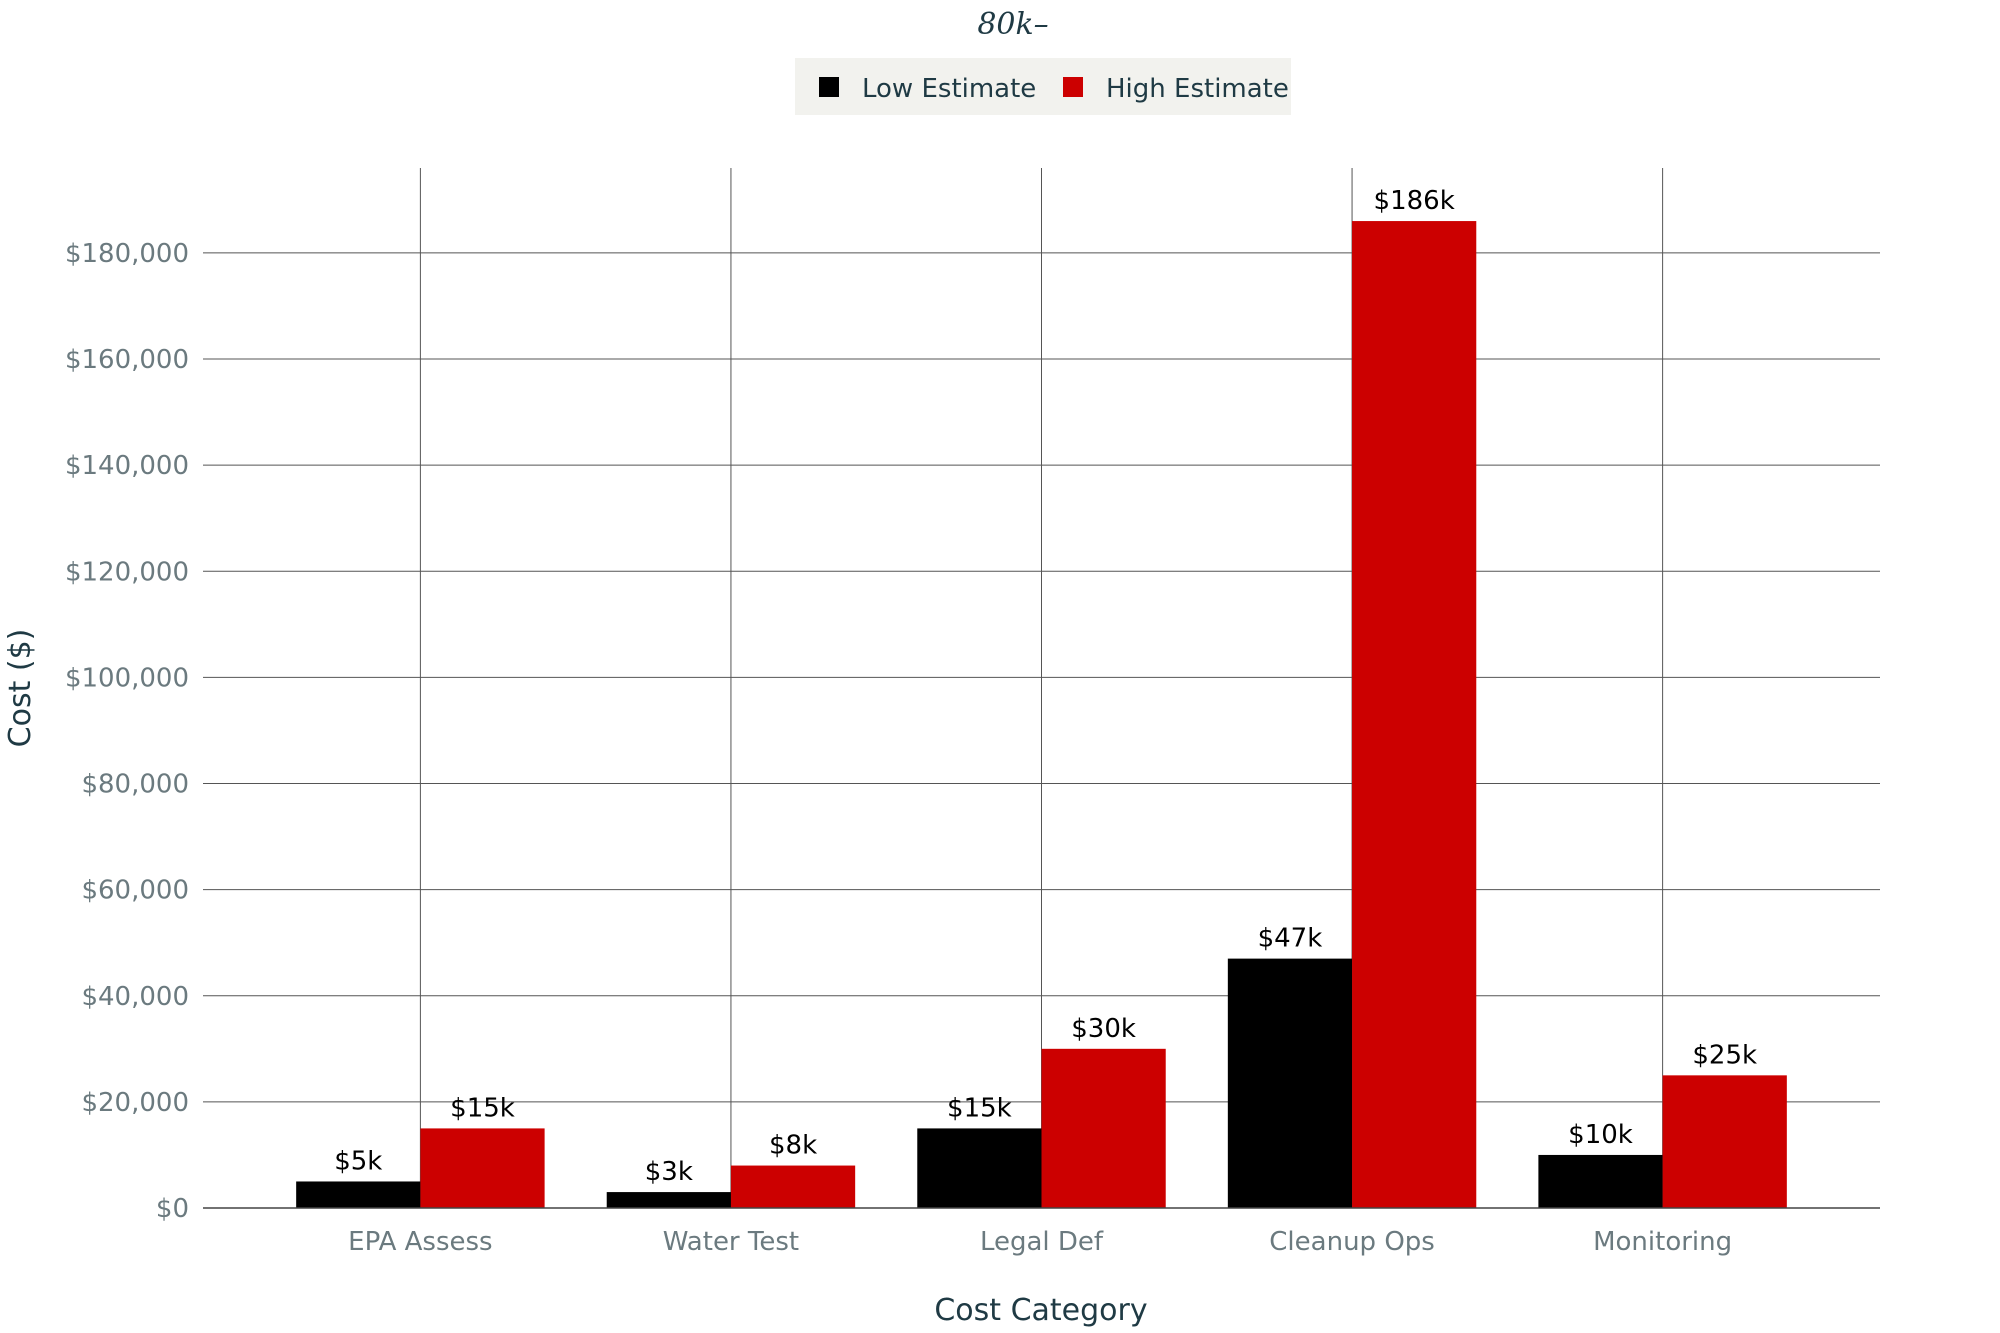 The image size is (2000, 1333). I want to click on bar-value-label: $186k, so click(1414, 201).